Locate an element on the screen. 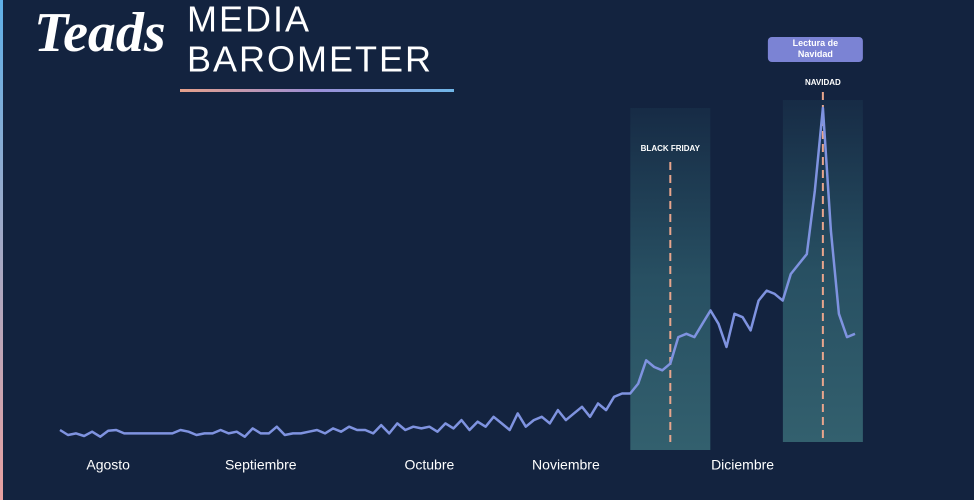  title-line: MEDIA is located at coordinates (249, 20).